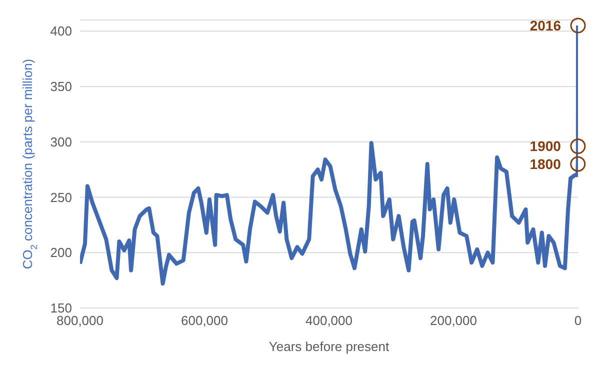 This screenshot has height=371, width=602. What do you see at coordinates (61, 308) in the screenshot?
I see `y-tick-label: 150` at bounding box center [61, 308].